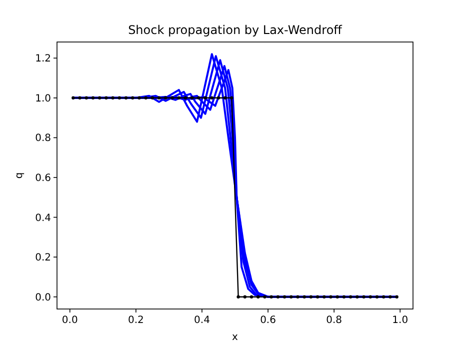 Image resolution: width=461 pixels, height=346 pixels. I want to click on y-tick-label: 1.0, so click(43, 98).